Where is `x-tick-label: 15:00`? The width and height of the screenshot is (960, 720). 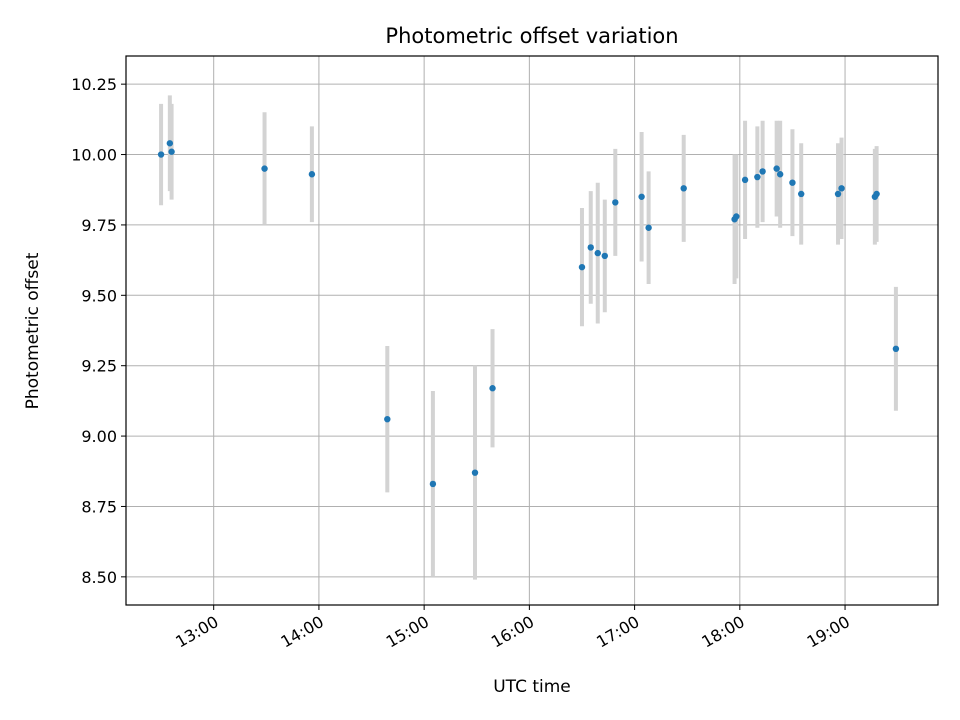 x-tick-label: 15:00 is located at coordinates (407, 632).